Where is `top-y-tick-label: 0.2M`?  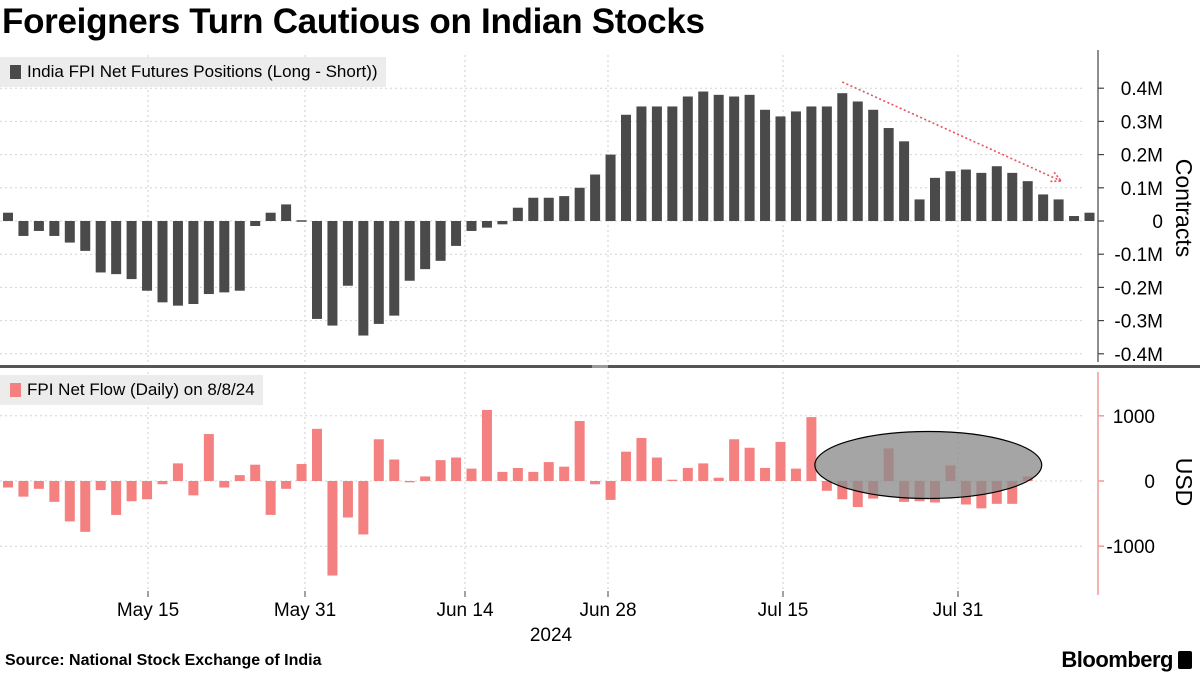
top-y-tick-label: 0.2M is located at coordinates (1142, 156).